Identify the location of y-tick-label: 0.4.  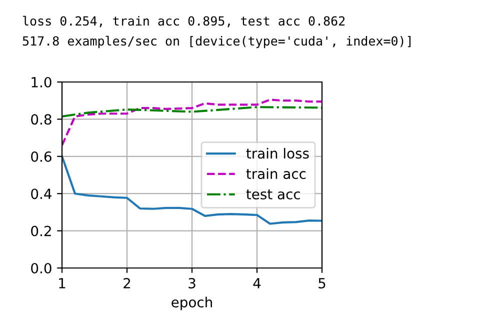
(41, 194).